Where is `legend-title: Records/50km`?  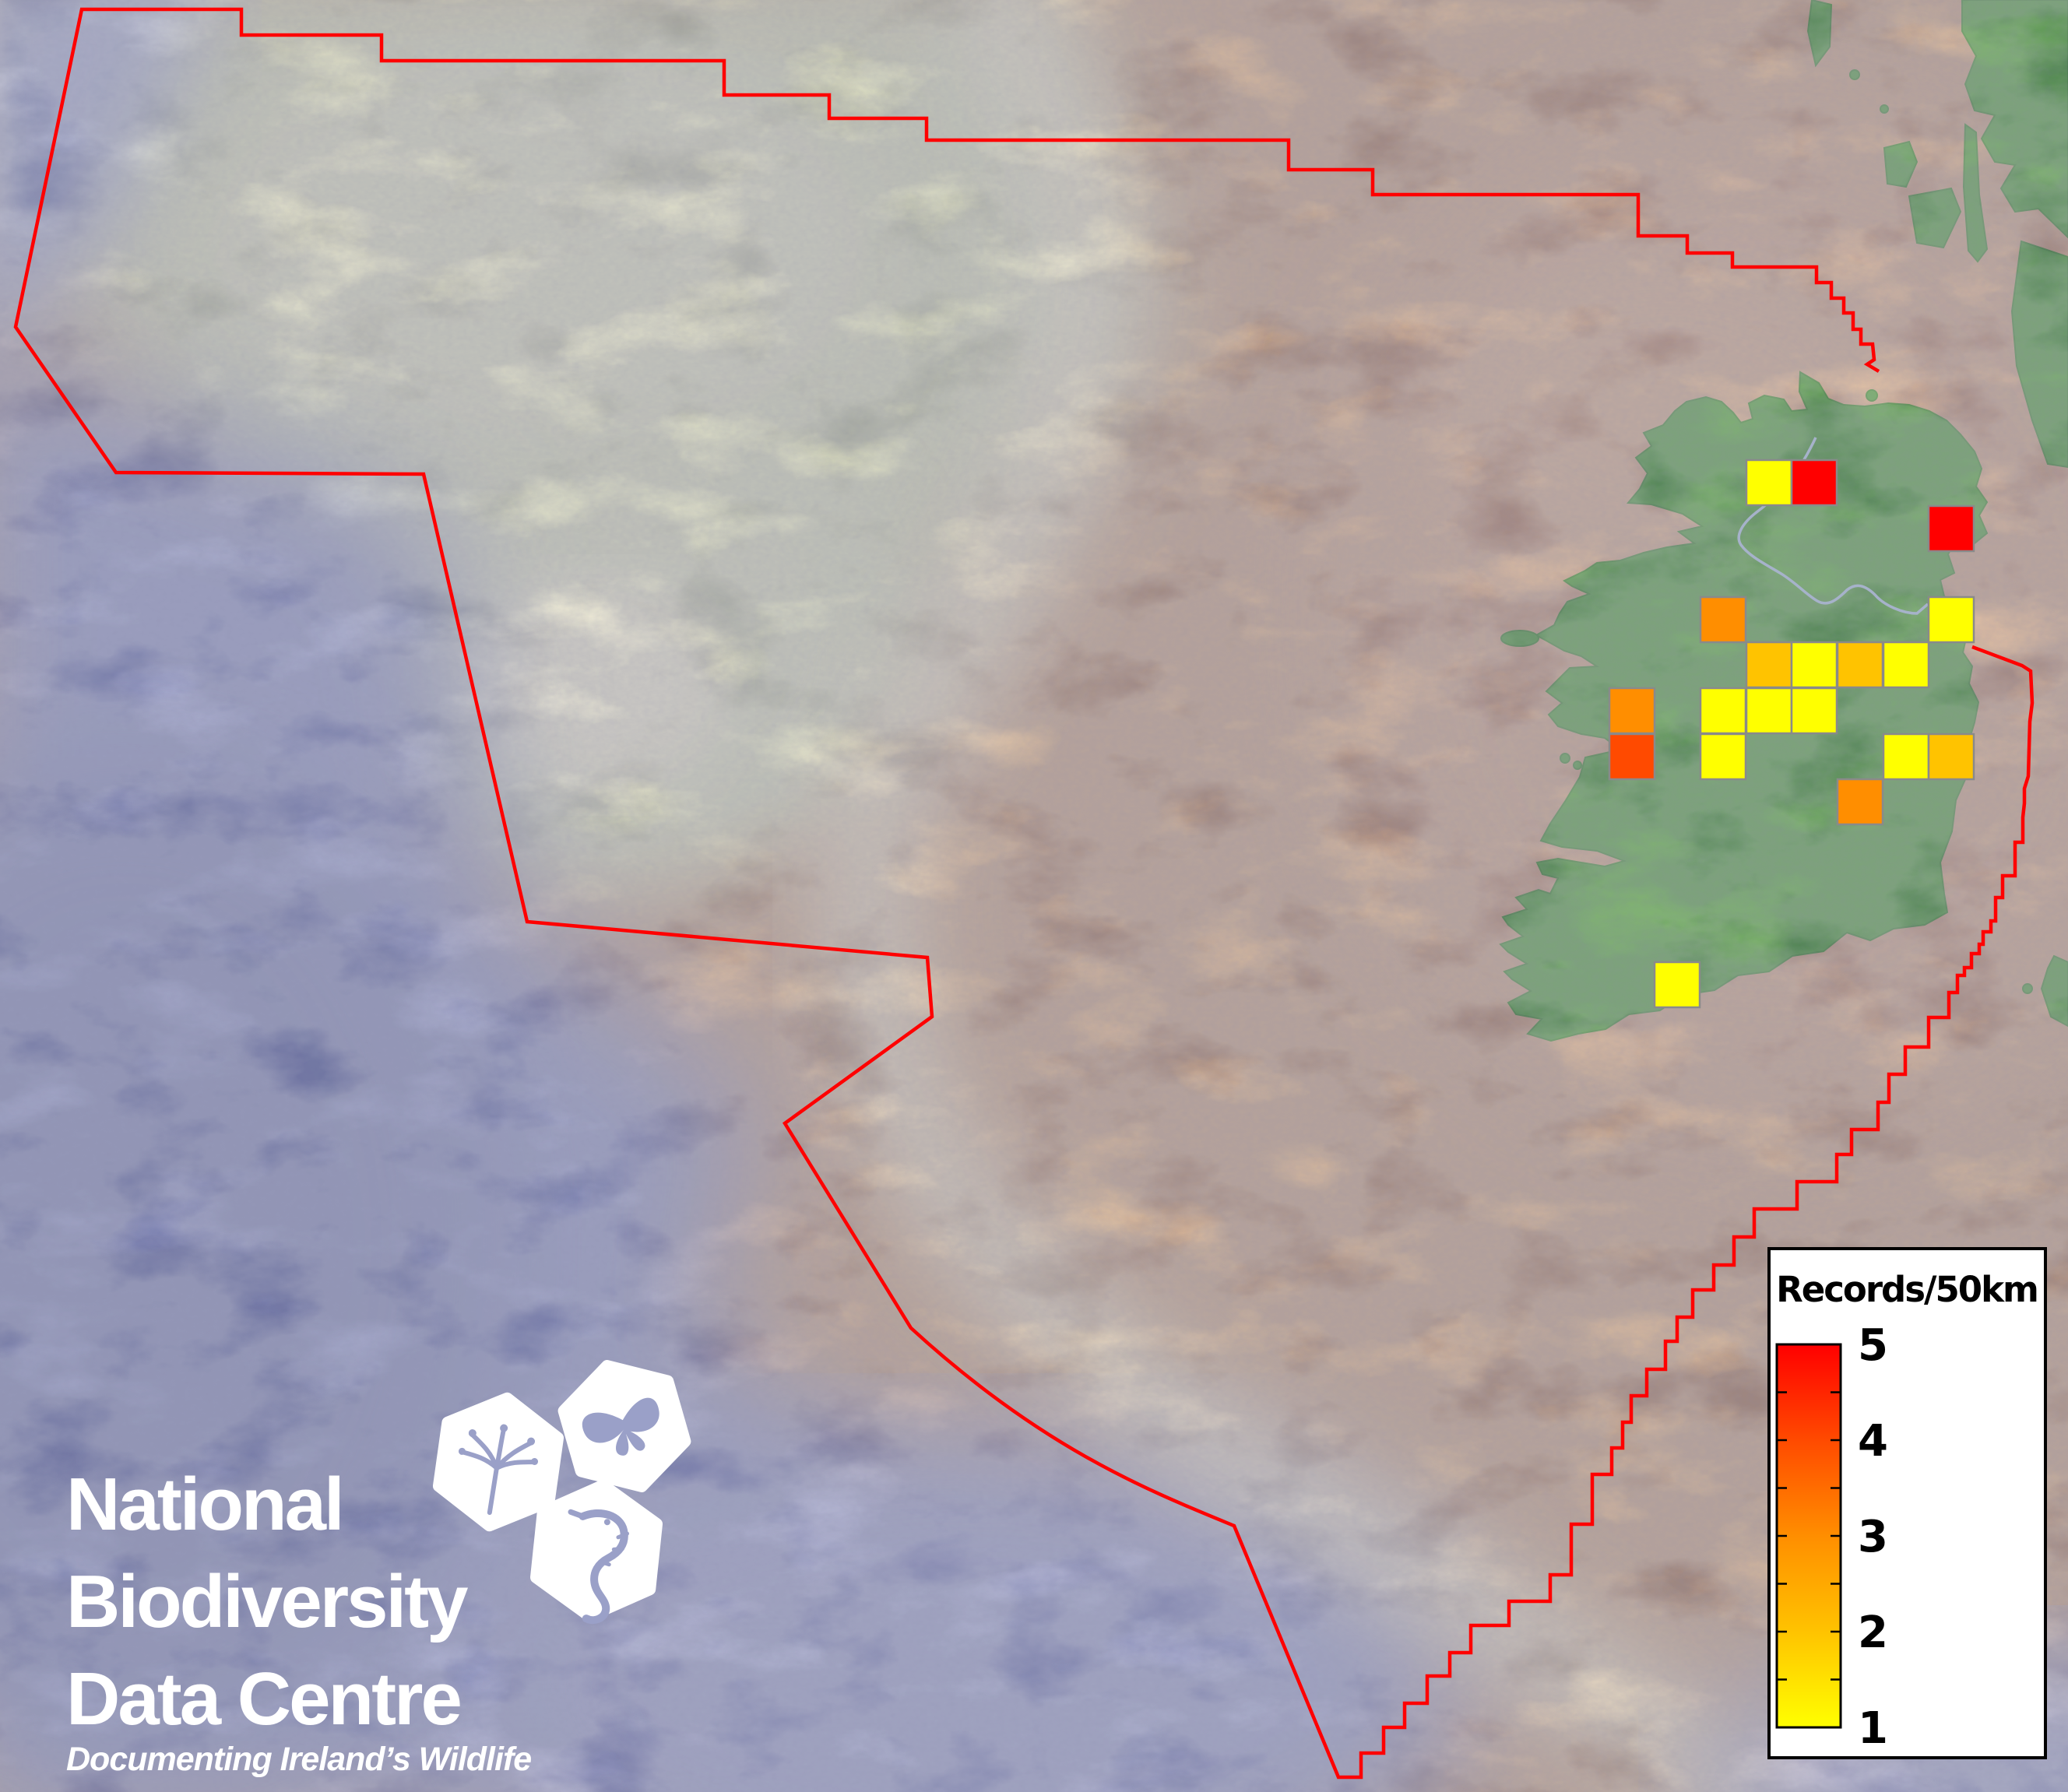
legend-title: Records/50km is located at coordinates (1907, 1289).